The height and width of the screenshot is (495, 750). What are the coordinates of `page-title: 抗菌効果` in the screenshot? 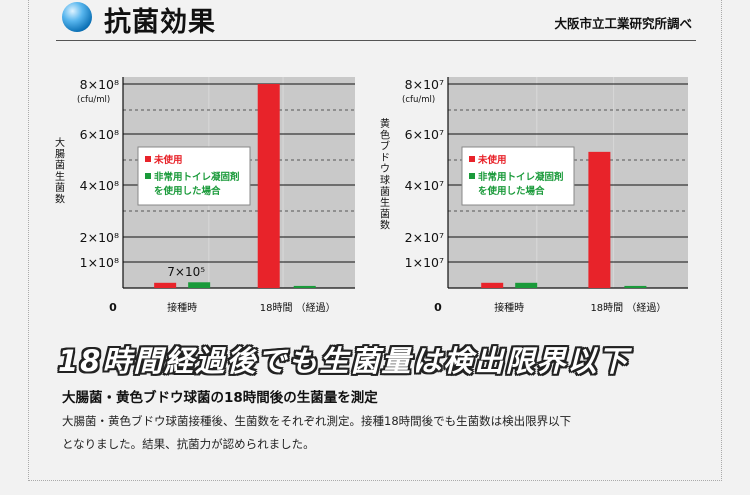 It's located at (160, 22).